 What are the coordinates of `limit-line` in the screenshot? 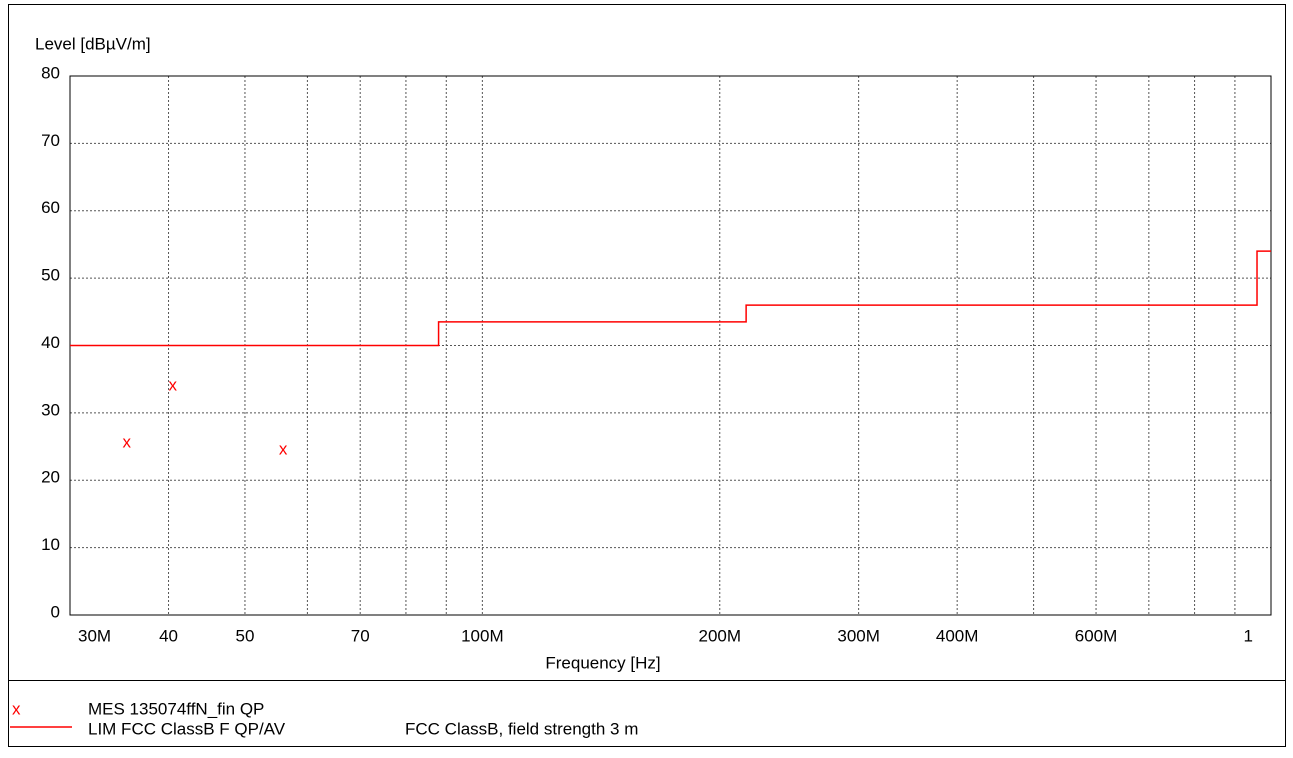 It's located at (670, 298).